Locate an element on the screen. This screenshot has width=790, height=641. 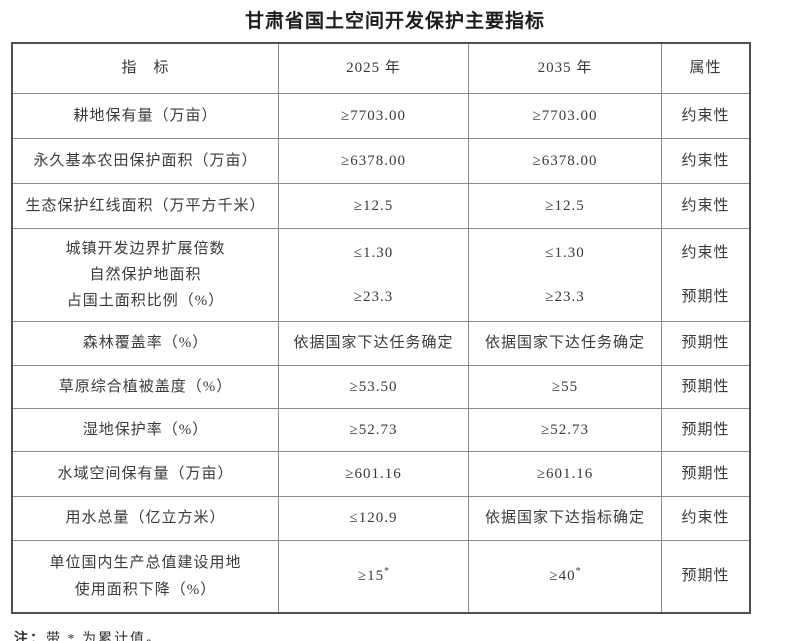
value-text: ≥40 is located at coordinates (562, 576).